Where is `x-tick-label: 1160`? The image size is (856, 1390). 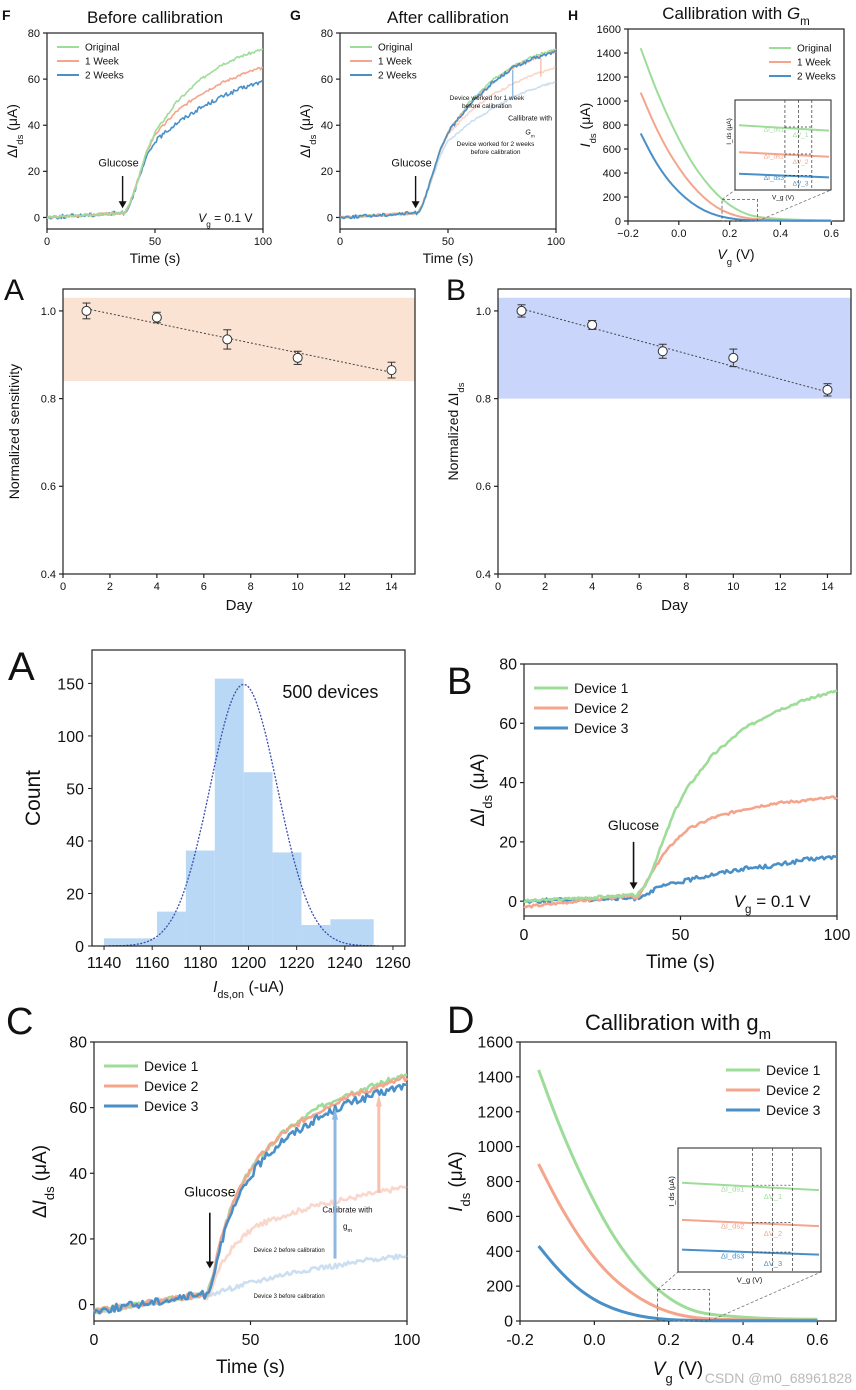
x-tick-label: 1160 is located at coordinates (152, 963).